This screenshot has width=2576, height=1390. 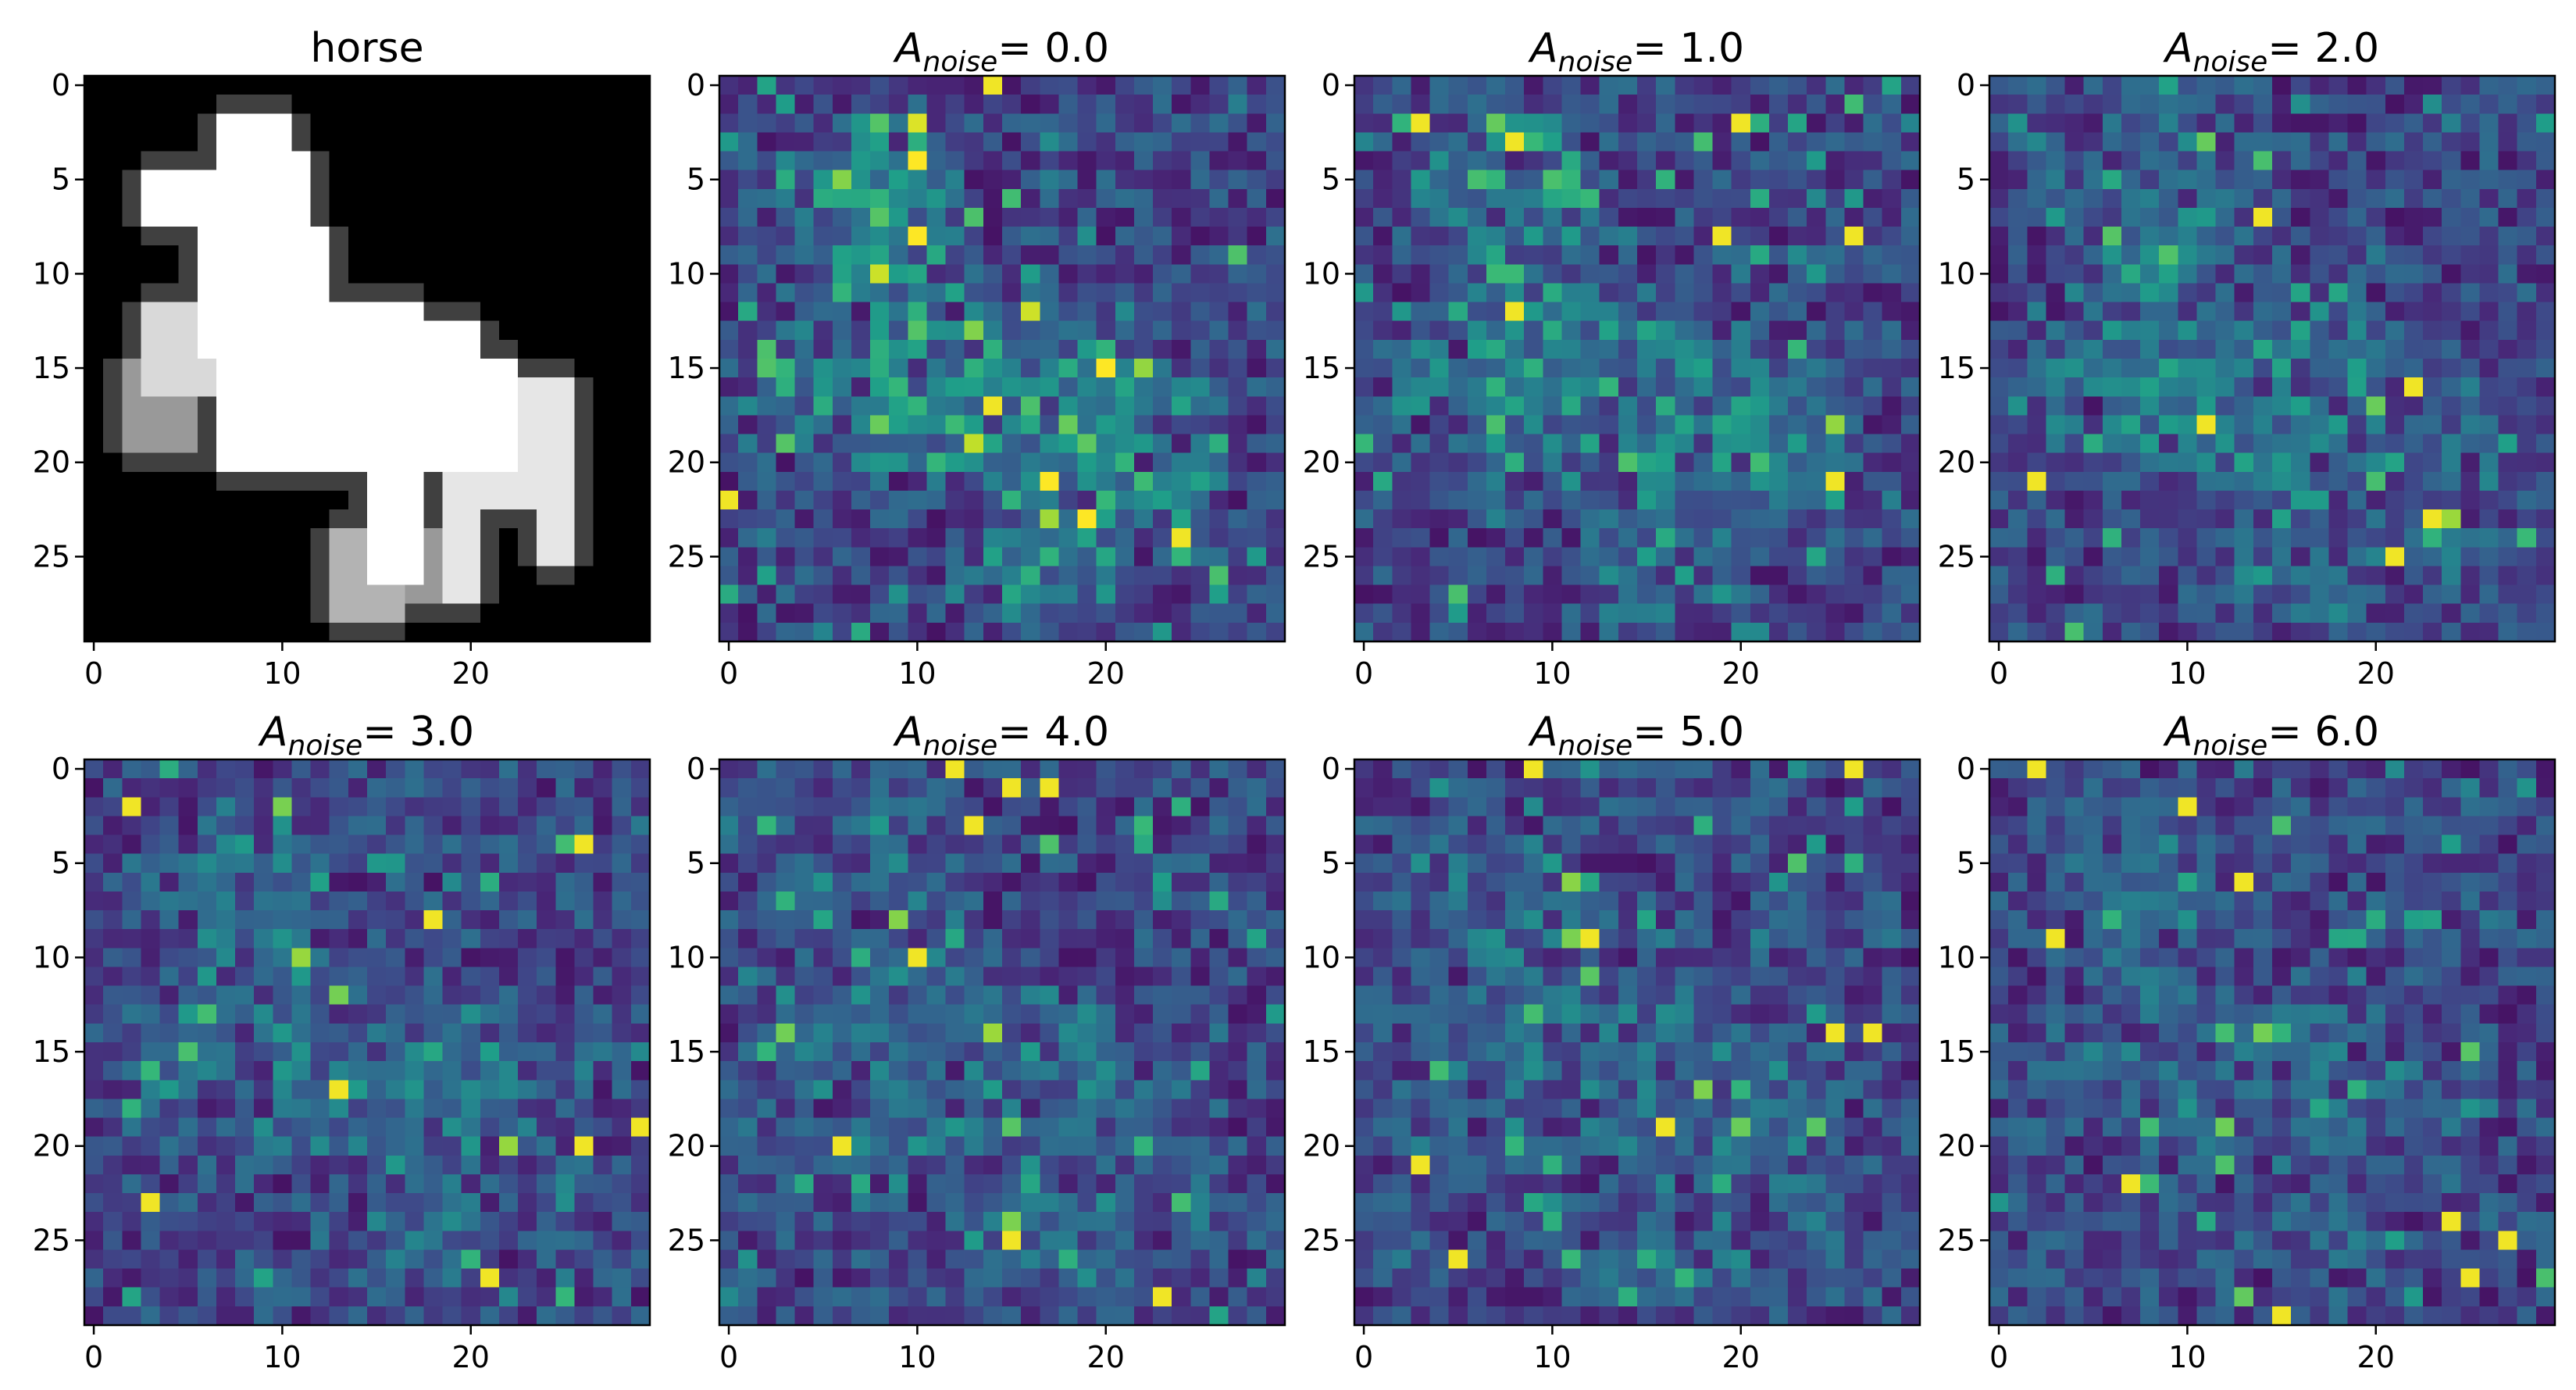 I want to click on title-value: = 2.0, so click(x=2323, y=48).